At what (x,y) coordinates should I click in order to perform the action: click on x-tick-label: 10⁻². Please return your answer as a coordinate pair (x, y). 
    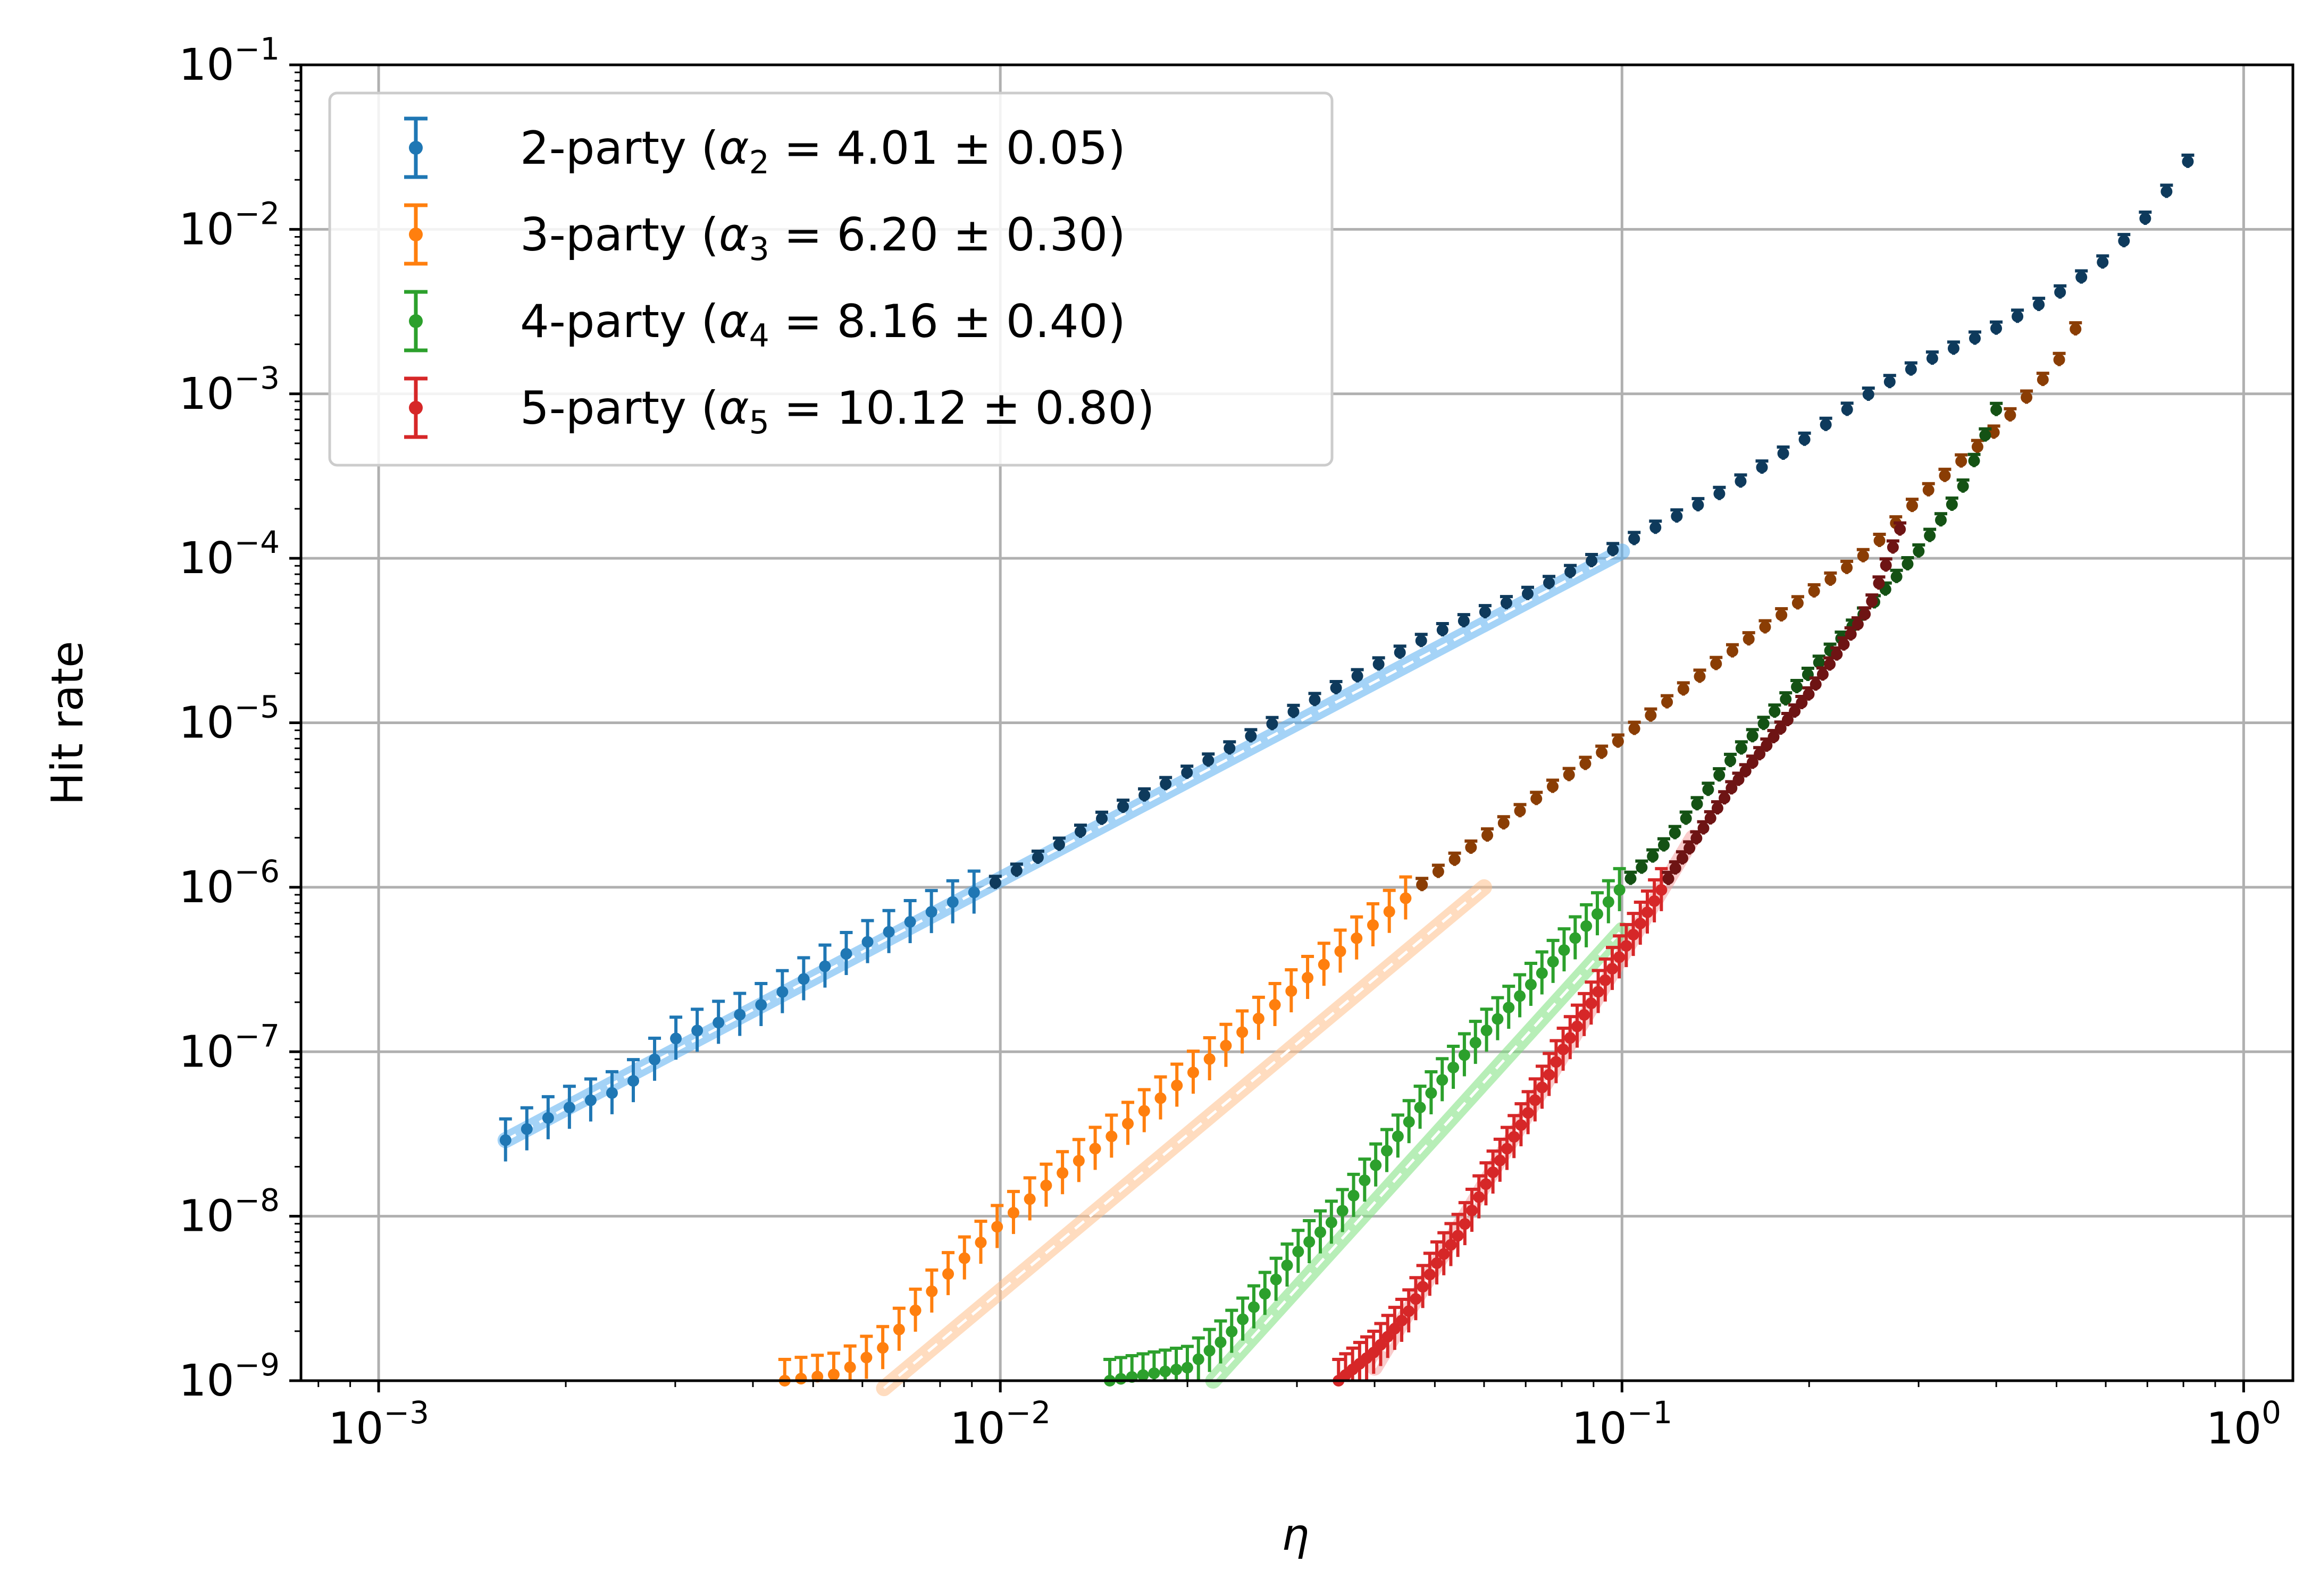
    Looking at the image, I should click on (1001, 1424).